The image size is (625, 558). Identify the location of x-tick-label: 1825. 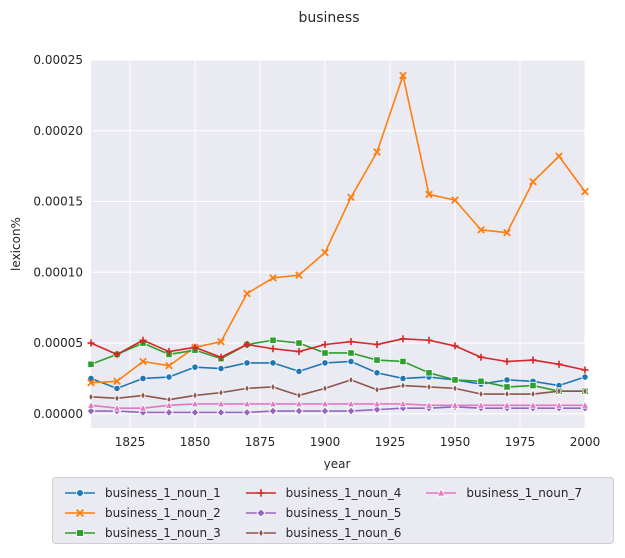
(130, 442).